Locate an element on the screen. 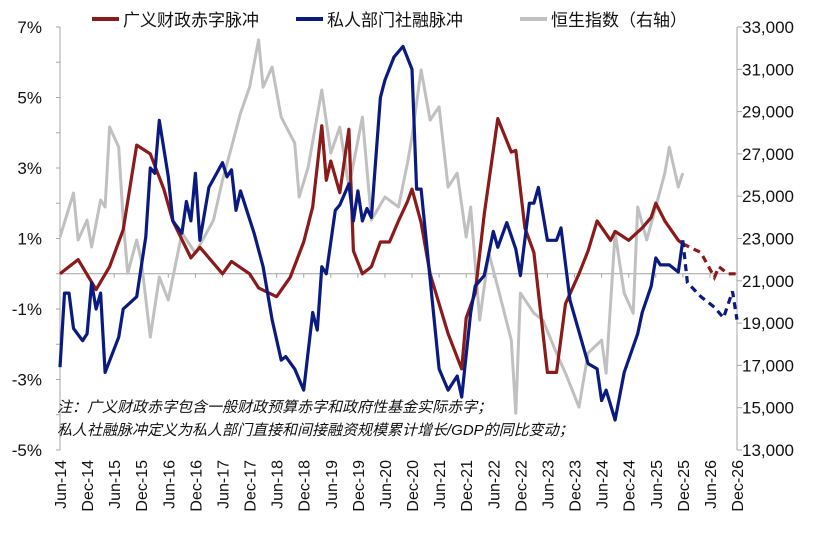  legend-item-hsi: 恒生指数（右轴） is located at coordinates (603, 18).